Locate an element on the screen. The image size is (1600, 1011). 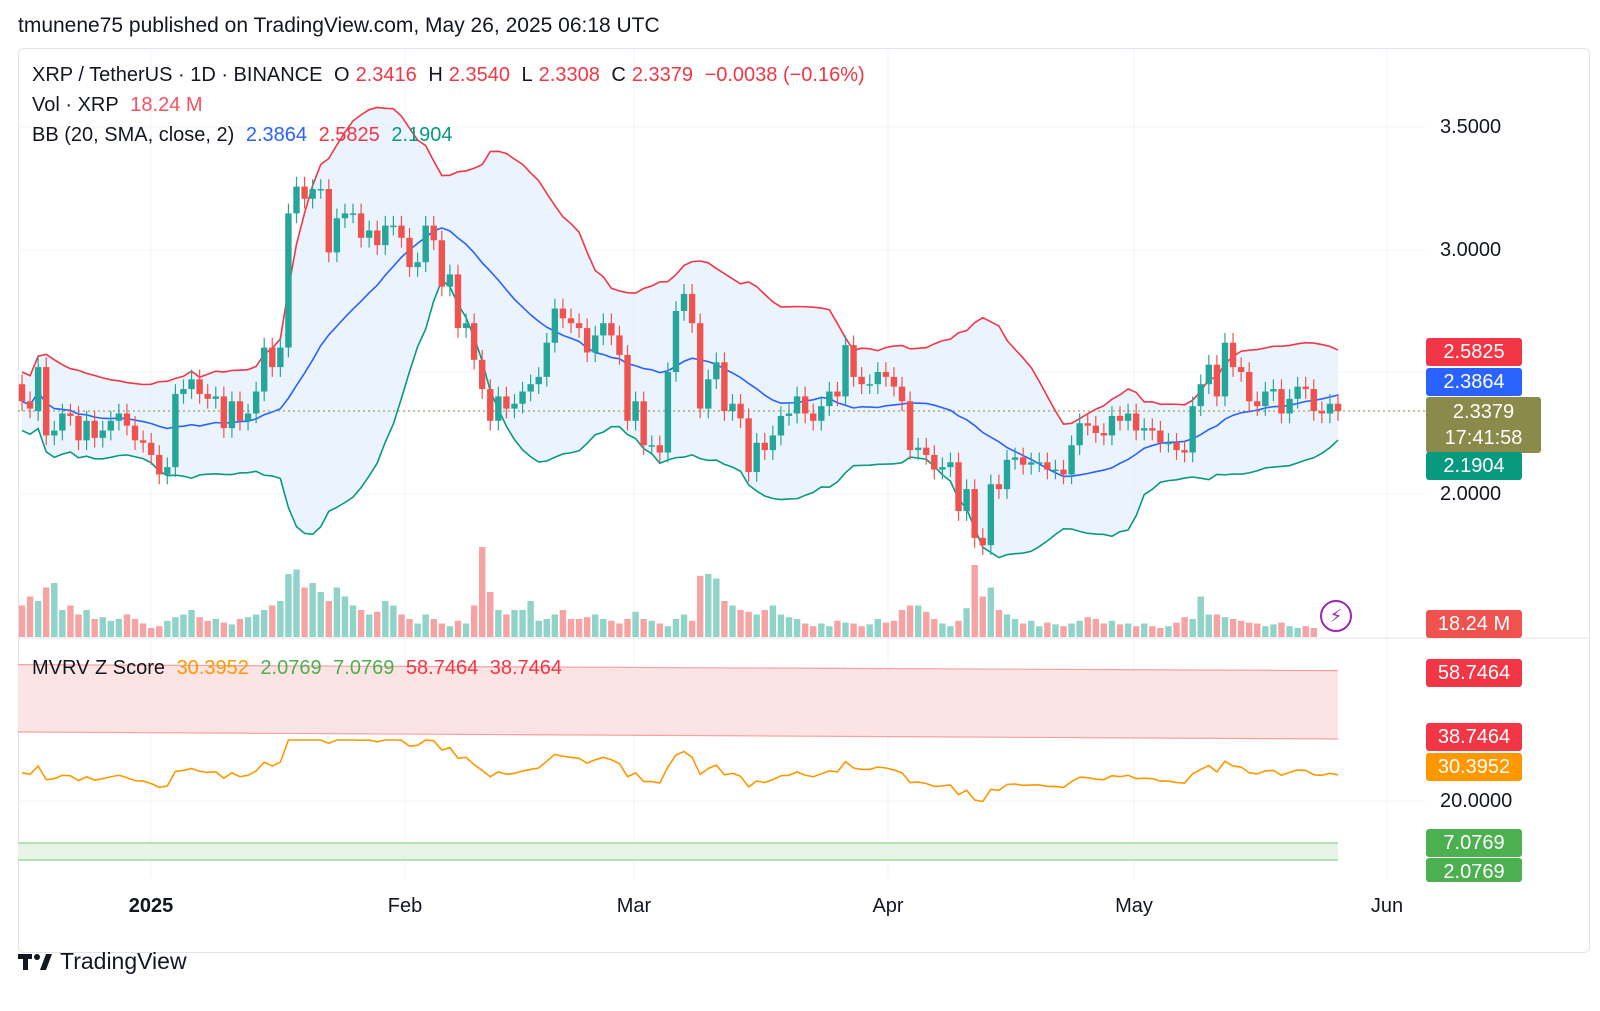
symbol-title: XRP / TetherUS · 1D · BINANCE is located at coordinates (177, 75).